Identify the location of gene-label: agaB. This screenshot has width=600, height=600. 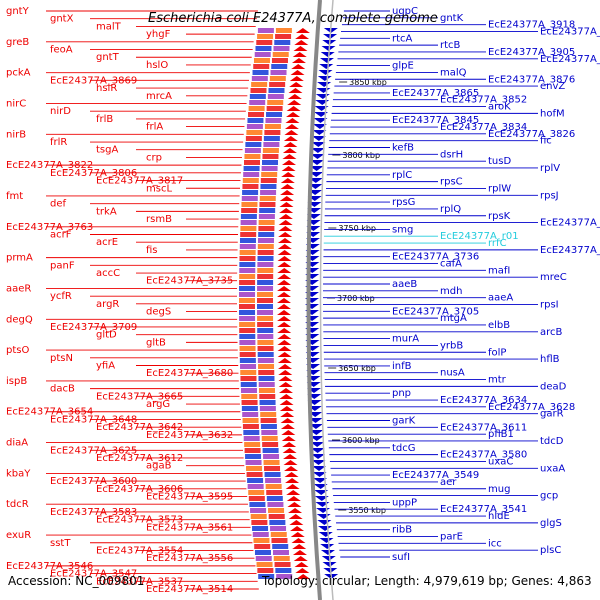
(159, 466).